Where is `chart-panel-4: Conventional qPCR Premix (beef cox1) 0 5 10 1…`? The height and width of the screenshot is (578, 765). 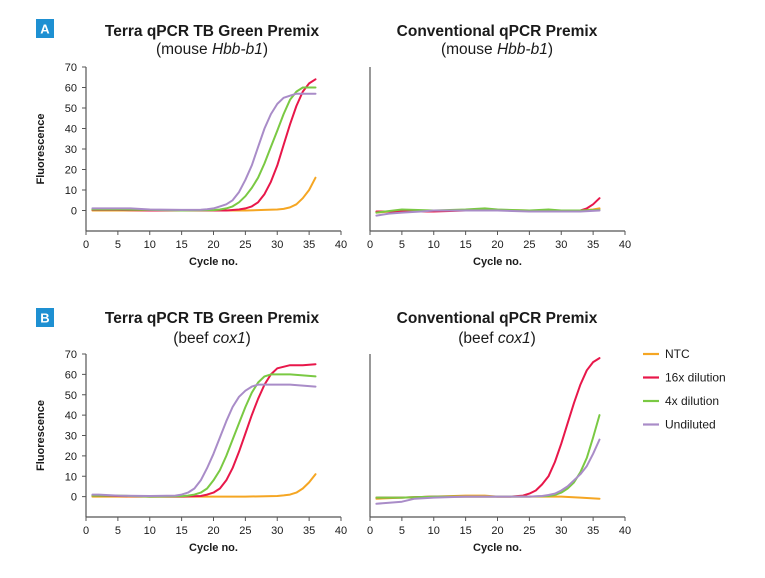
chart-panel-4: Conventional qPCR Premix (beef cox1) 0 5 10 1… is located at coordinates (499, 432).